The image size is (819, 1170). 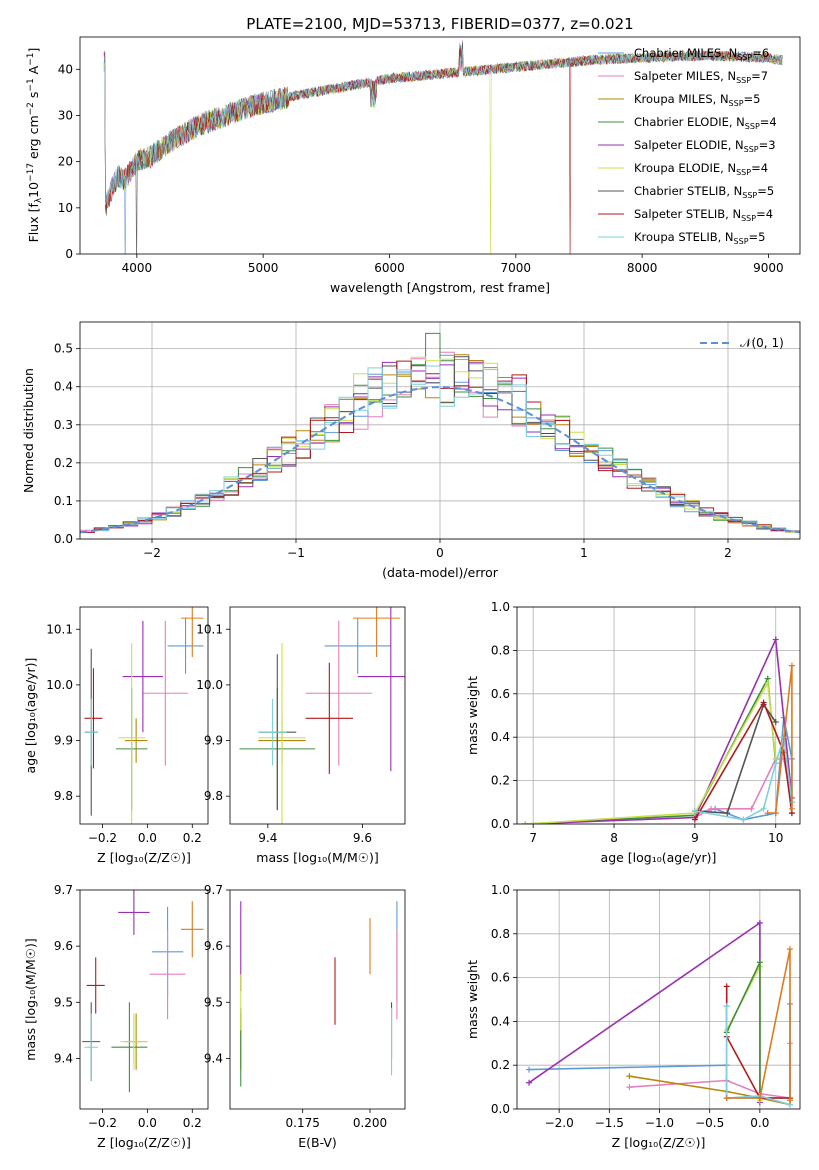 What do you see at coordinates (609, 1123) in the screenshot?
I see `x-tick-label: −1.5` at bounding box center [609, 1123].